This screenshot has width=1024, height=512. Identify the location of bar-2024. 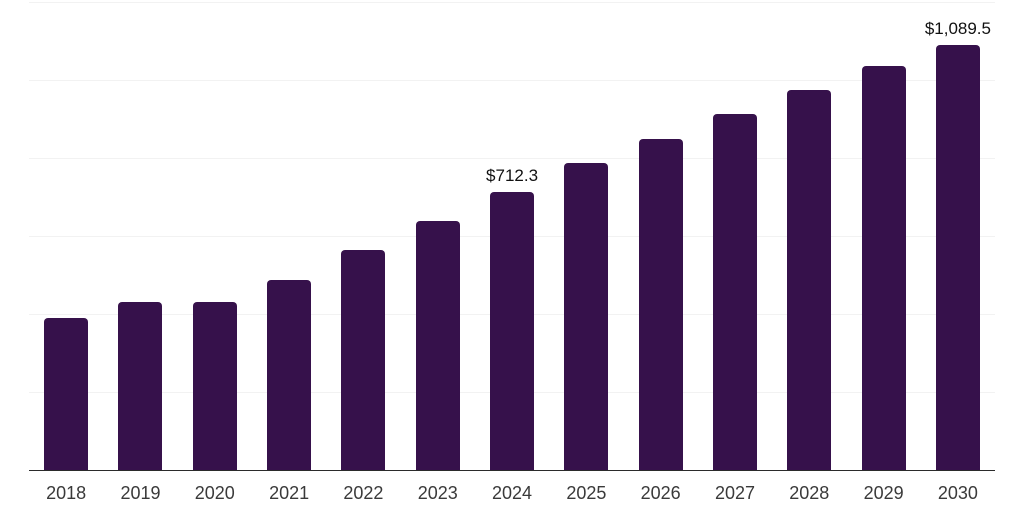
(512, 331).